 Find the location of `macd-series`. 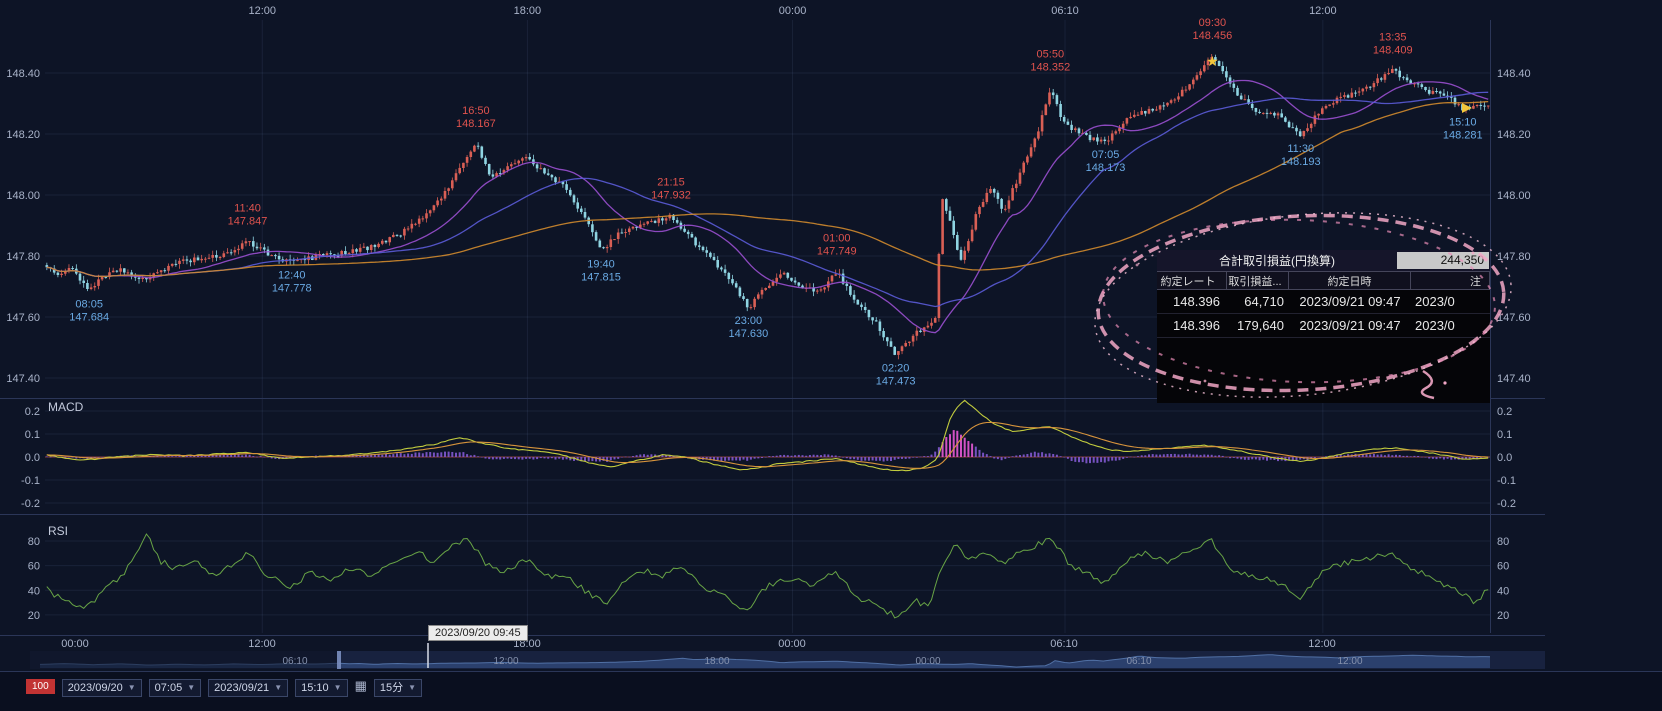

macd-series is located at coordinates (767, 435).